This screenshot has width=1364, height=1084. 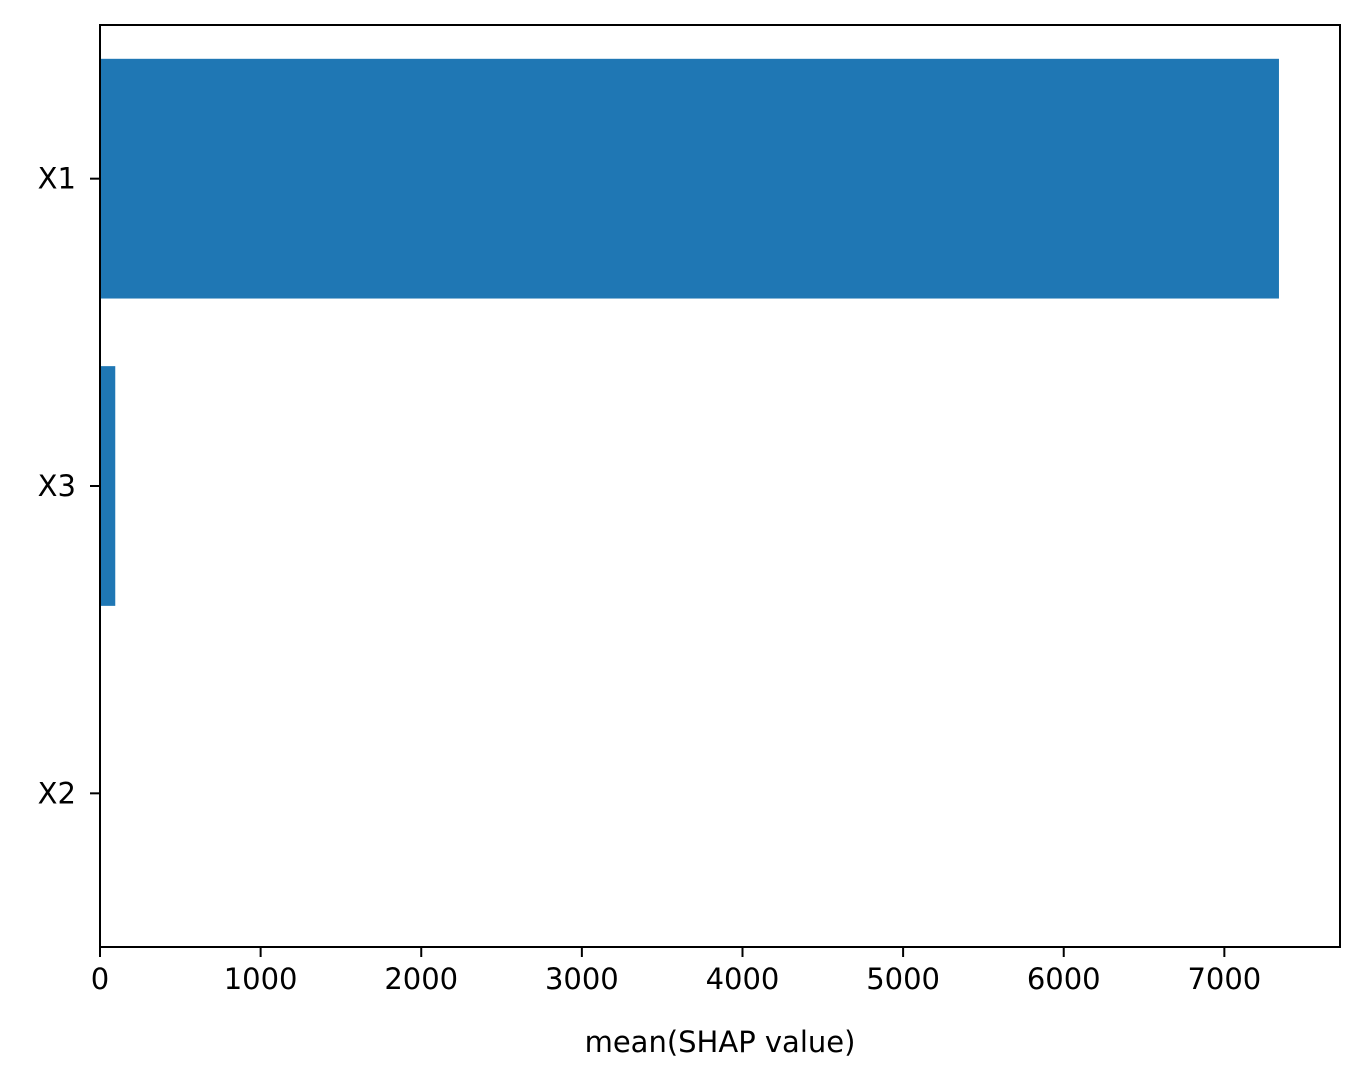 I want to click on x-tick-label: 1000, so click(x=261, y=979).